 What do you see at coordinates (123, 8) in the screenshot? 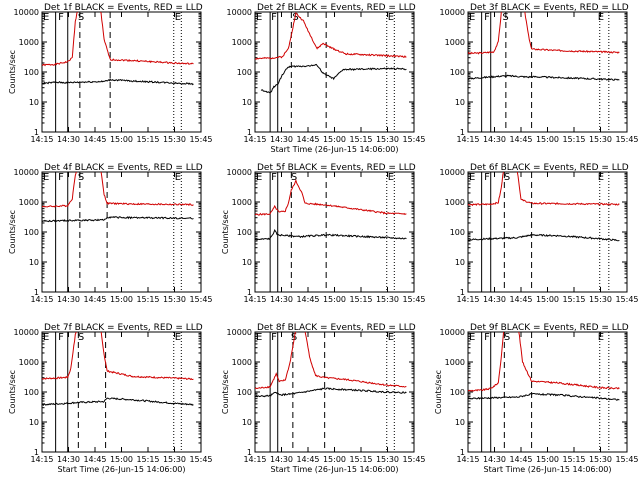
I see `chart-title: Det 1f BLACK = Events, RED = LLD` at bounding box center [123, 8].